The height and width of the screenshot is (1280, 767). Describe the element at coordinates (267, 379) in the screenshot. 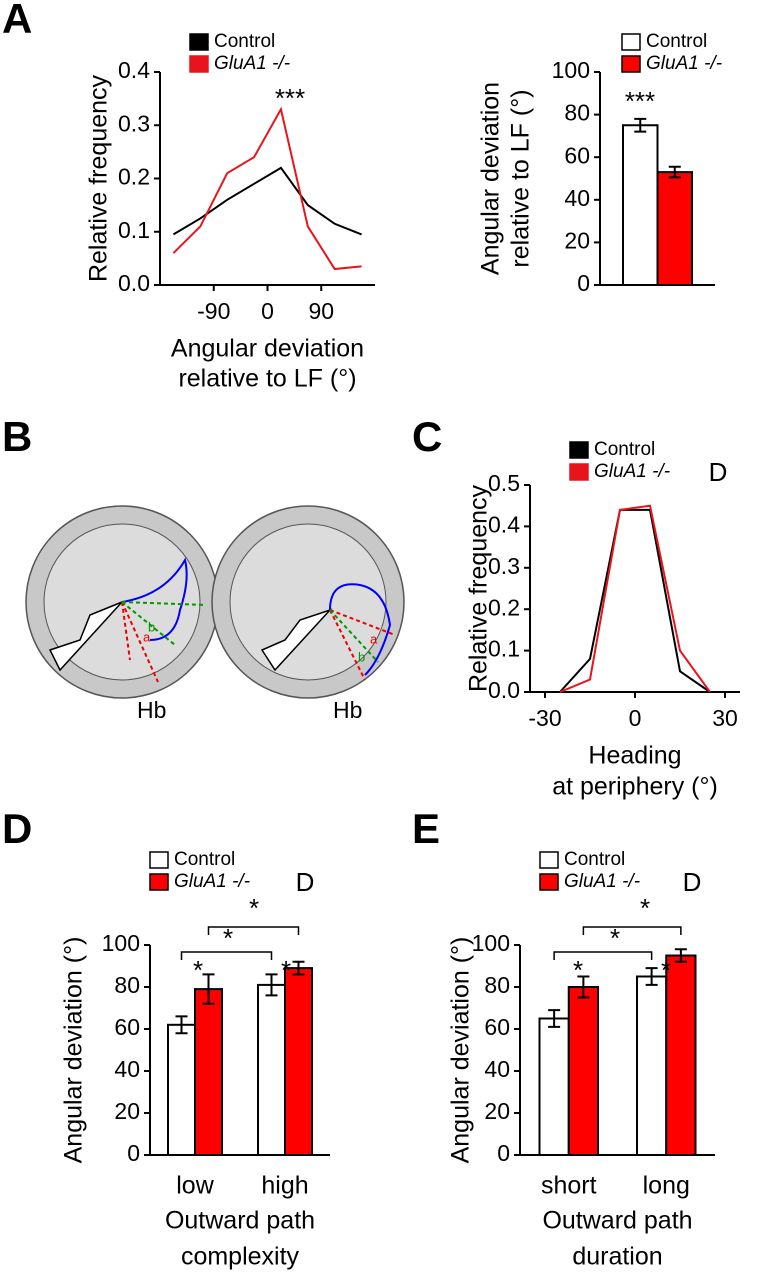

I see `x-axis-label: relative to LF (°)` at that location.